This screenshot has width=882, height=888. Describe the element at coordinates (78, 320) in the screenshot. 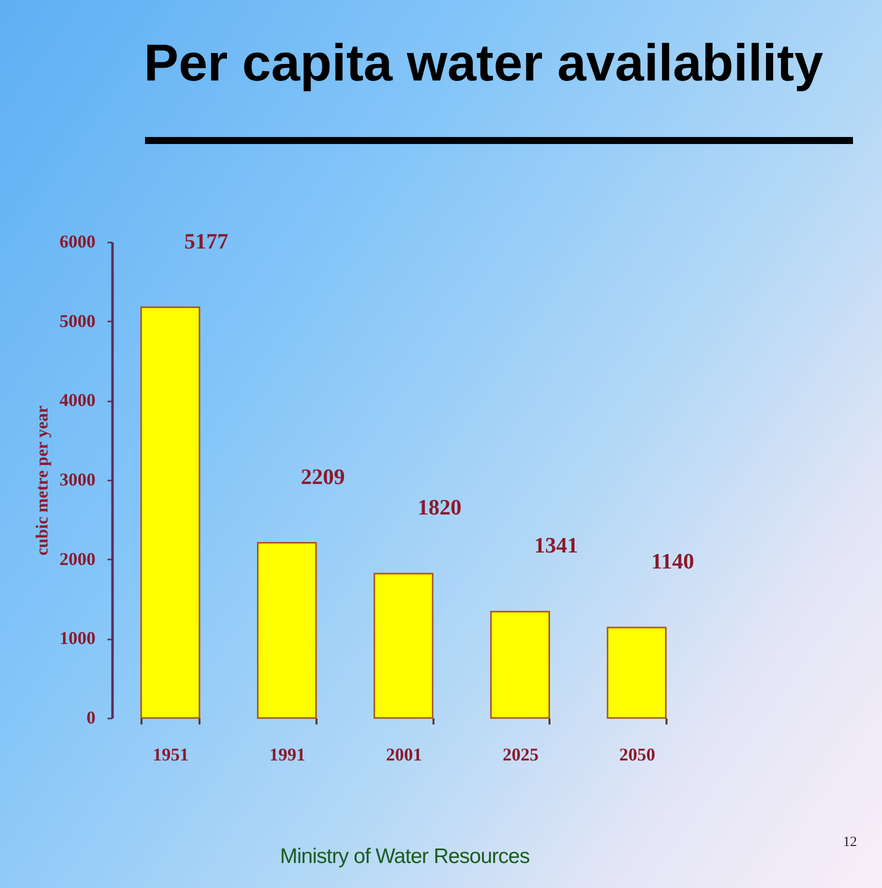

I see `y-tick-label: 5000` at that location.